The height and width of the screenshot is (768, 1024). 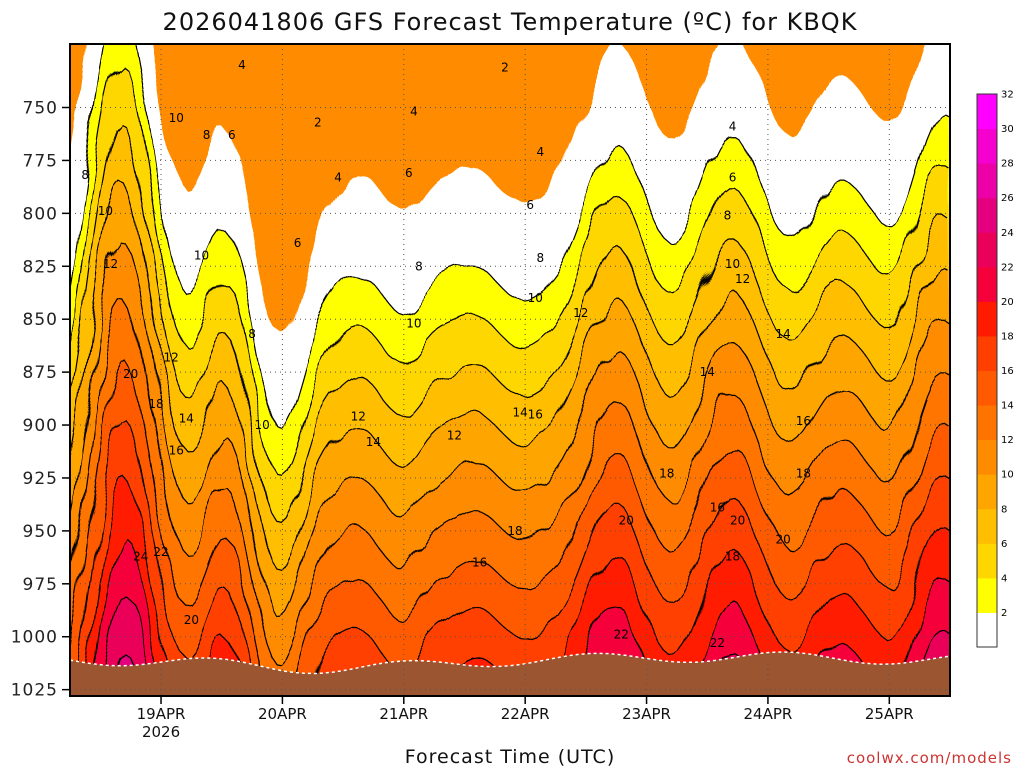 I want to click on colorbar-tick-label: 10, so click(x=1007, y=475).